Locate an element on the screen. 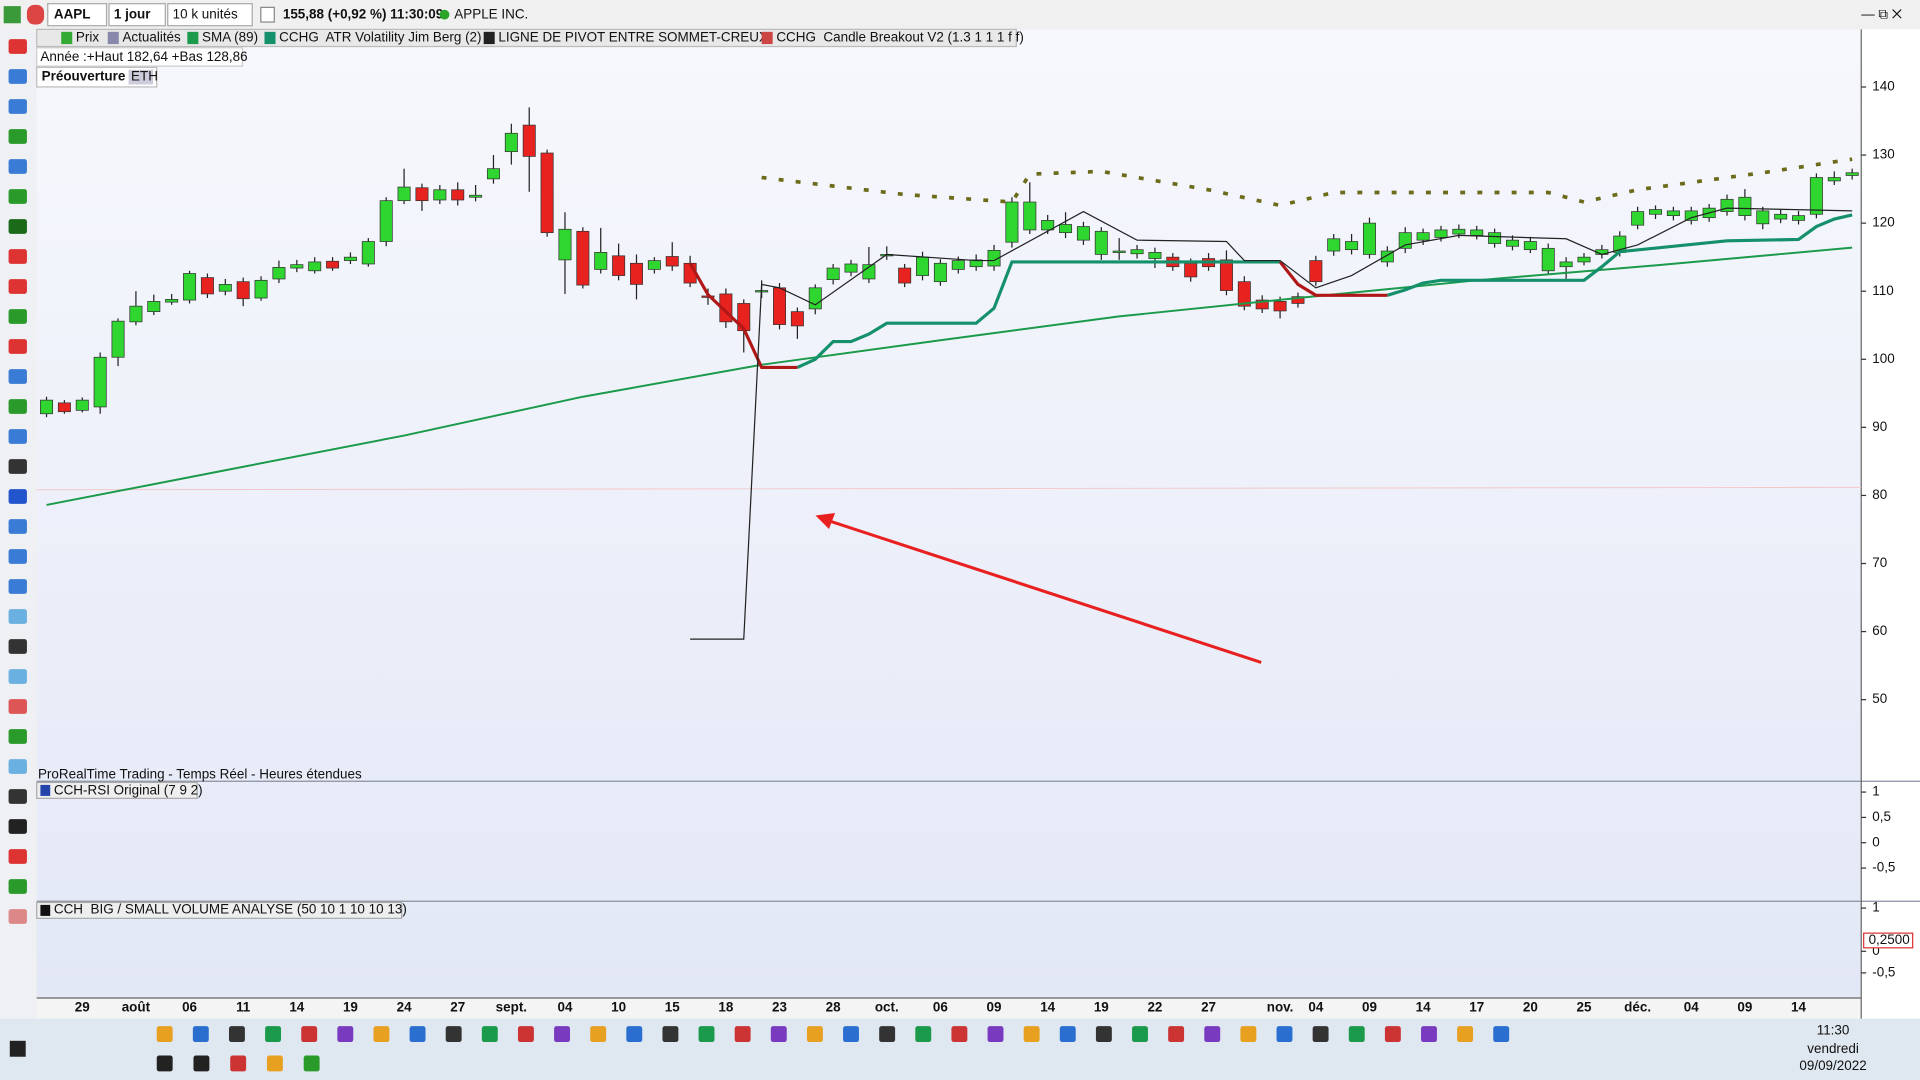 This screenshot has height=1080, width=1920. units: 10 k unités is located at coordinates (205, 13).